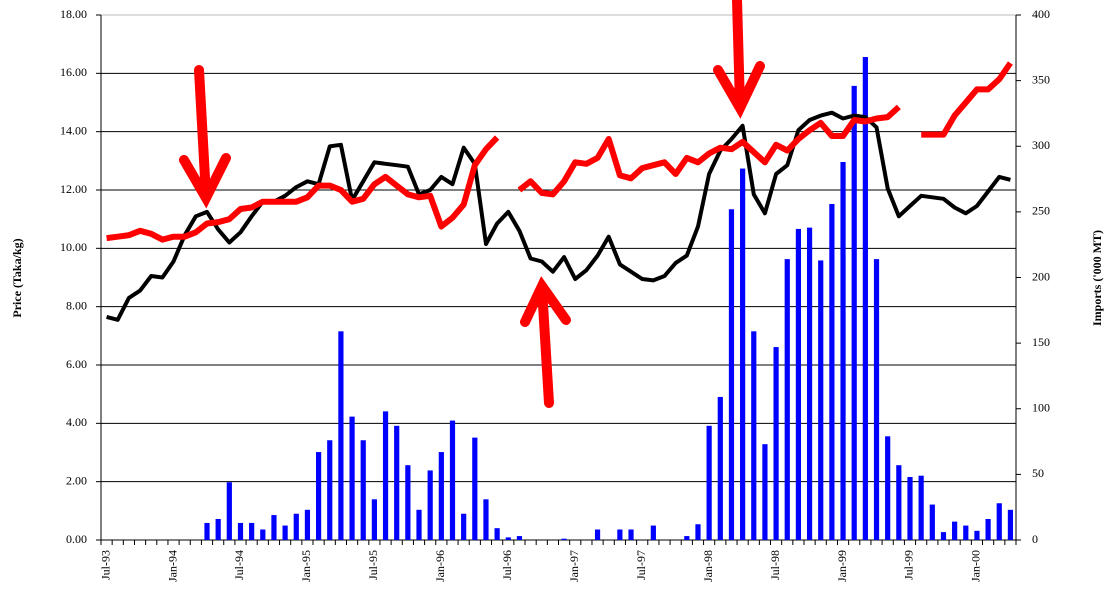  Describe the element at coordinates (574, 566) in the screenshot. I see `x-tick-label: Jan-97` at that location.